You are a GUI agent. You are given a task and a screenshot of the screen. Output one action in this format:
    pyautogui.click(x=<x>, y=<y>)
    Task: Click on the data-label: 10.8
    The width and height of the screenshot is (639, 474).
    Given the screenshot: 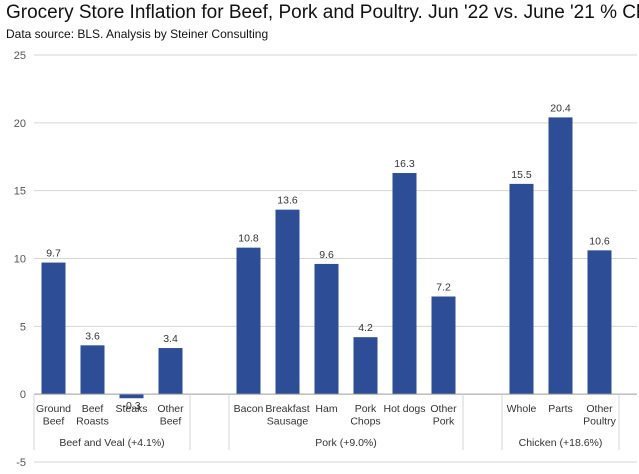 What is the action you would take?
    pyautogui.click(x=248, y=239)
    